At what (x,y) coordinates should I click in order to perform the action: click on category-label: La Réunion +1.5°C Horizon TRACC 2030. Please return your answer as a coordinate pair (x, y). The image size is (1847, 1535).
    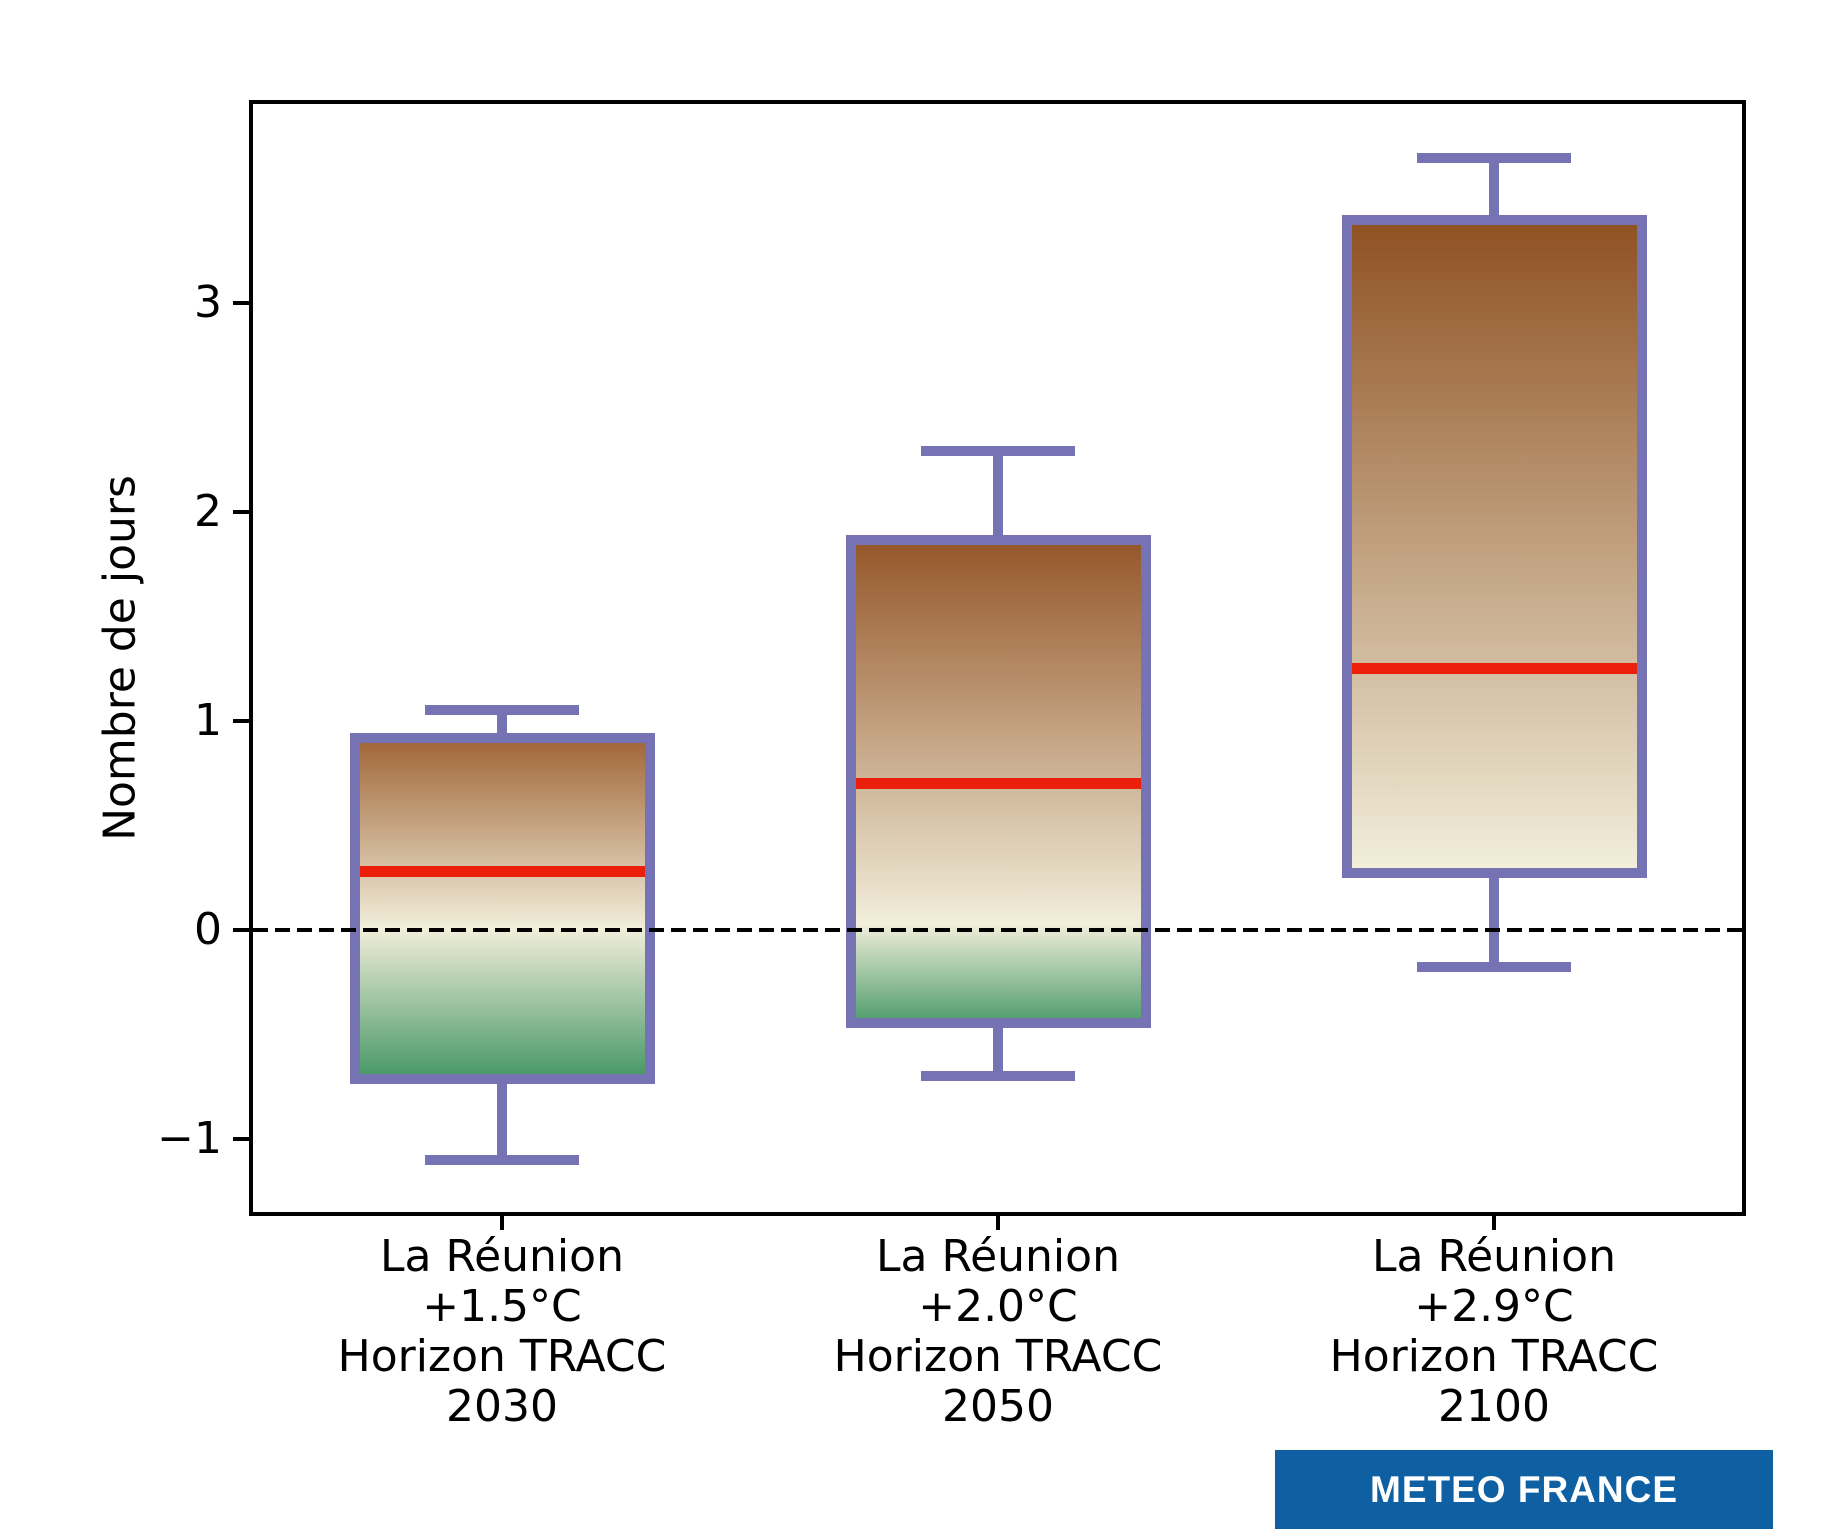
    Looking at the image, I should click on (502, 1332).